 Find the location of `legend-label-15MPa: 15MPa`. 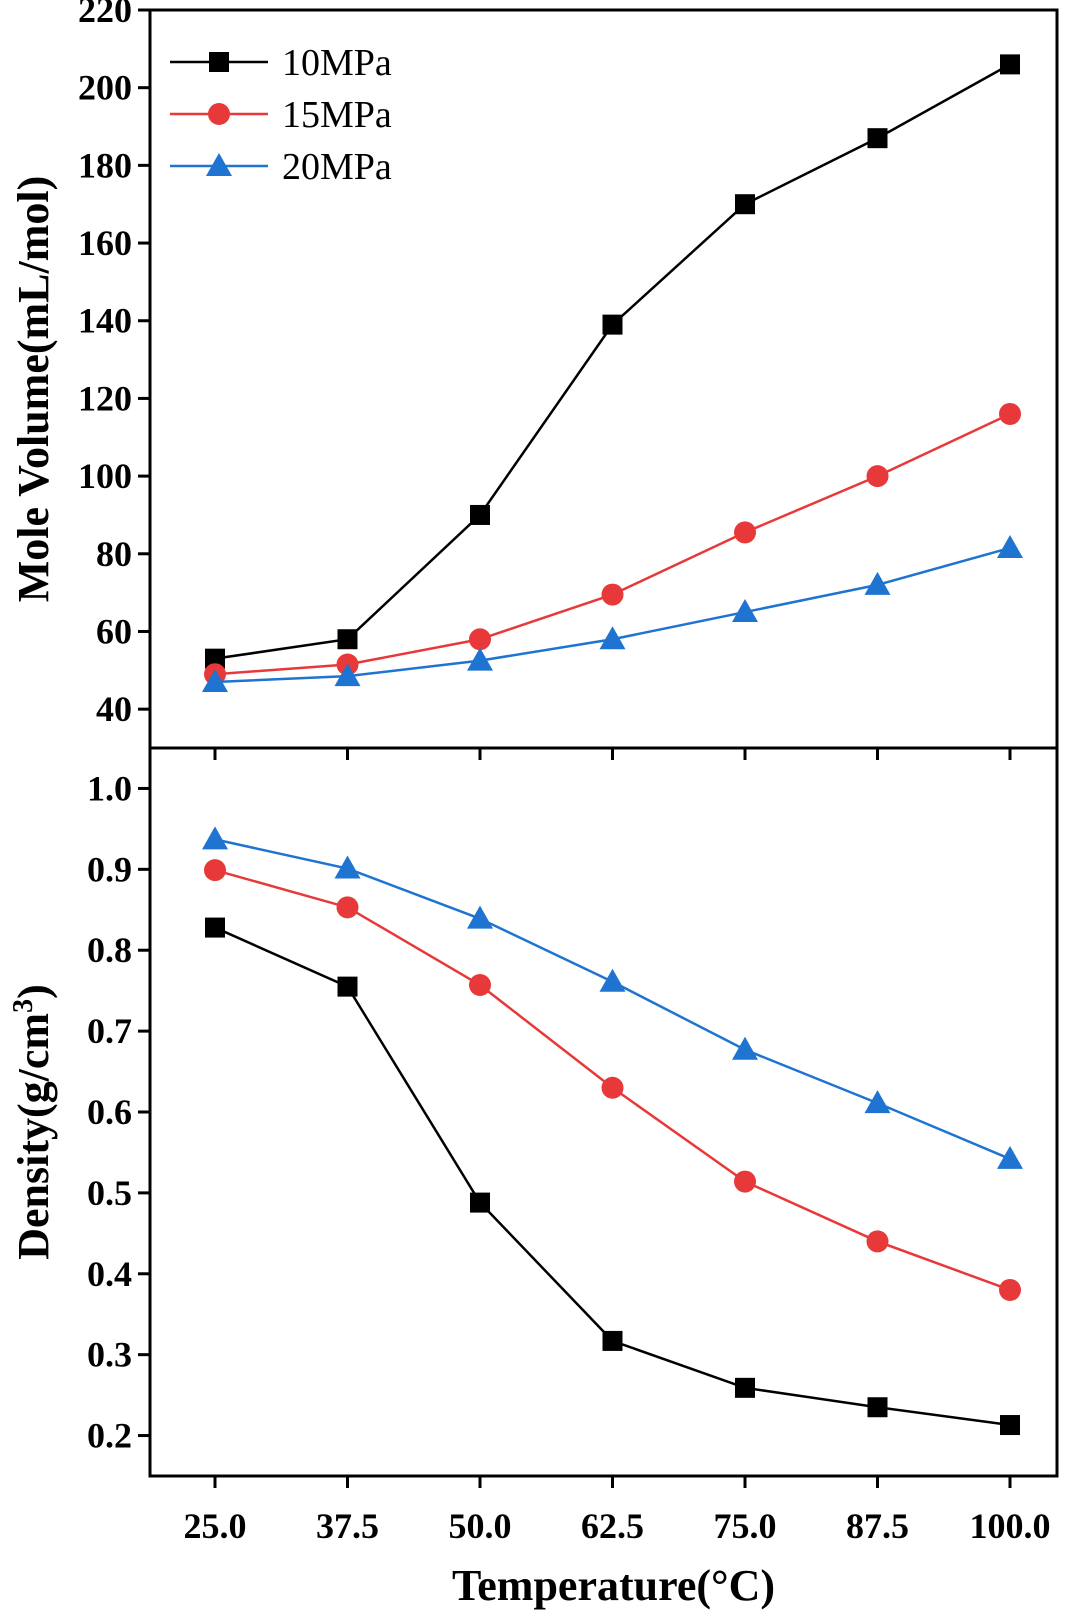

legend-label-15MPa: 15MPa is located at coordinates (337, 115).